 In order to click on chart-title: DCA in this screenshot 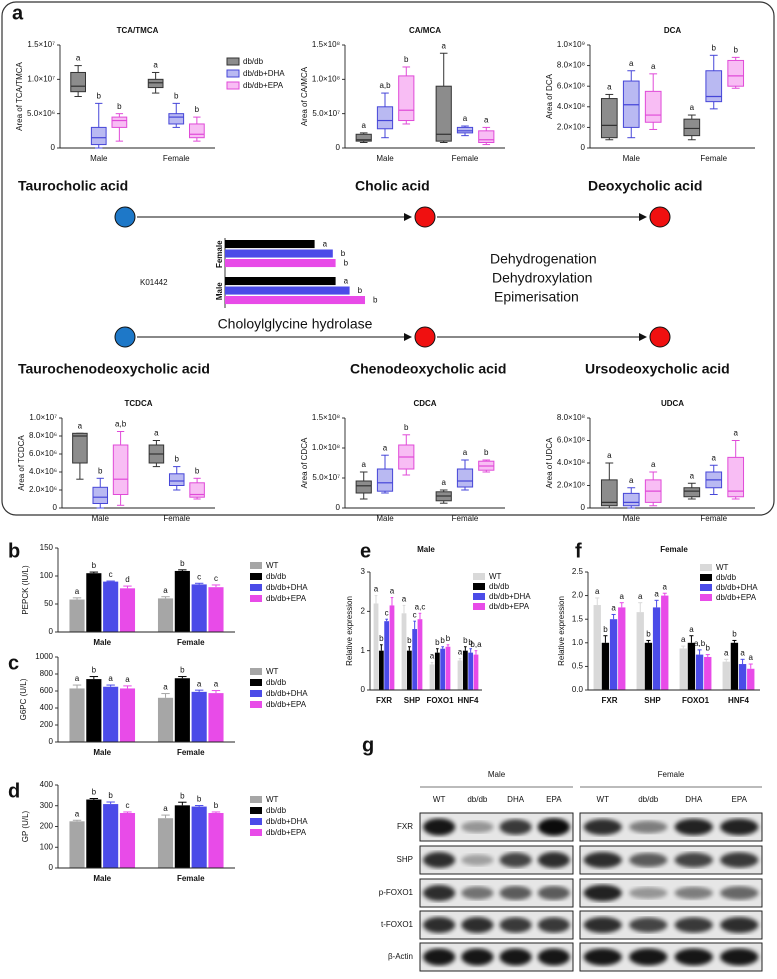, I will do `click(673, 30)`.